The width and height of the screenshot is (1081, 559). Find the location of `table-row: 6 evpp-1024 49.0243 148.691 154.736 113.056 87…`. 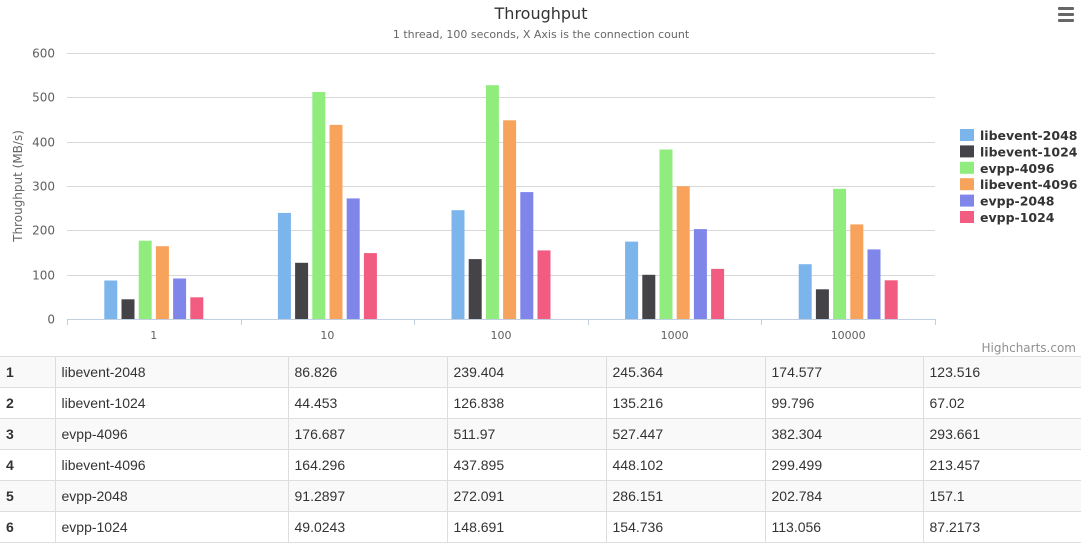

table-row: 6 evpp-1024 49.0243 148.691 154.736 113.056 87… is located at coordinates (540, 527).